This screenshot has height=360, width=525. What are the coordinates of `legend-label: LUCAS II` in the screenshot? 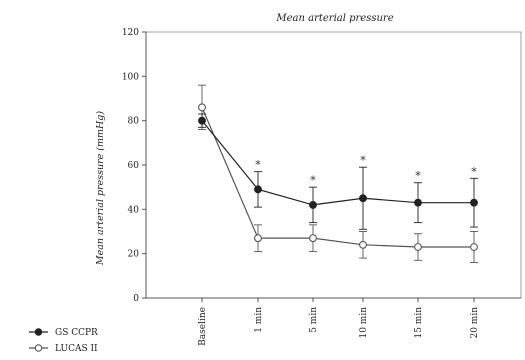 It's located at (76, 349).